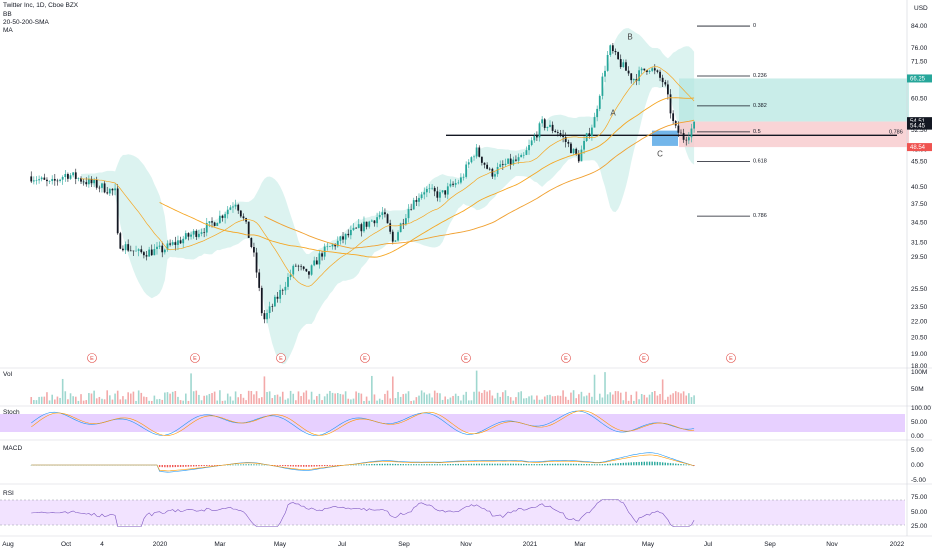 The image size is (932, 550). I want to click on rsi-pane-label: RSI, so click(8, 493).